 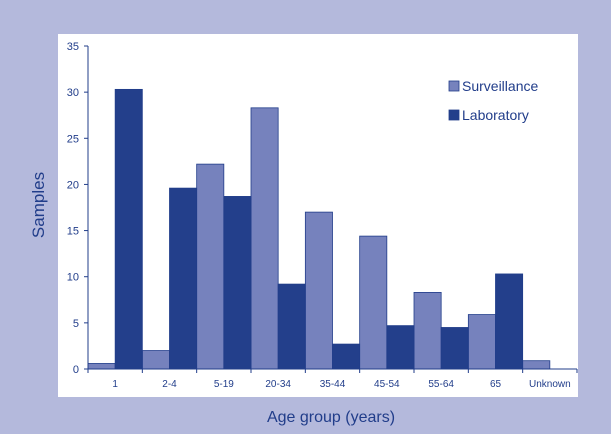 I want to click on legend-swatch-laboratory, so click(x=454, y=115).